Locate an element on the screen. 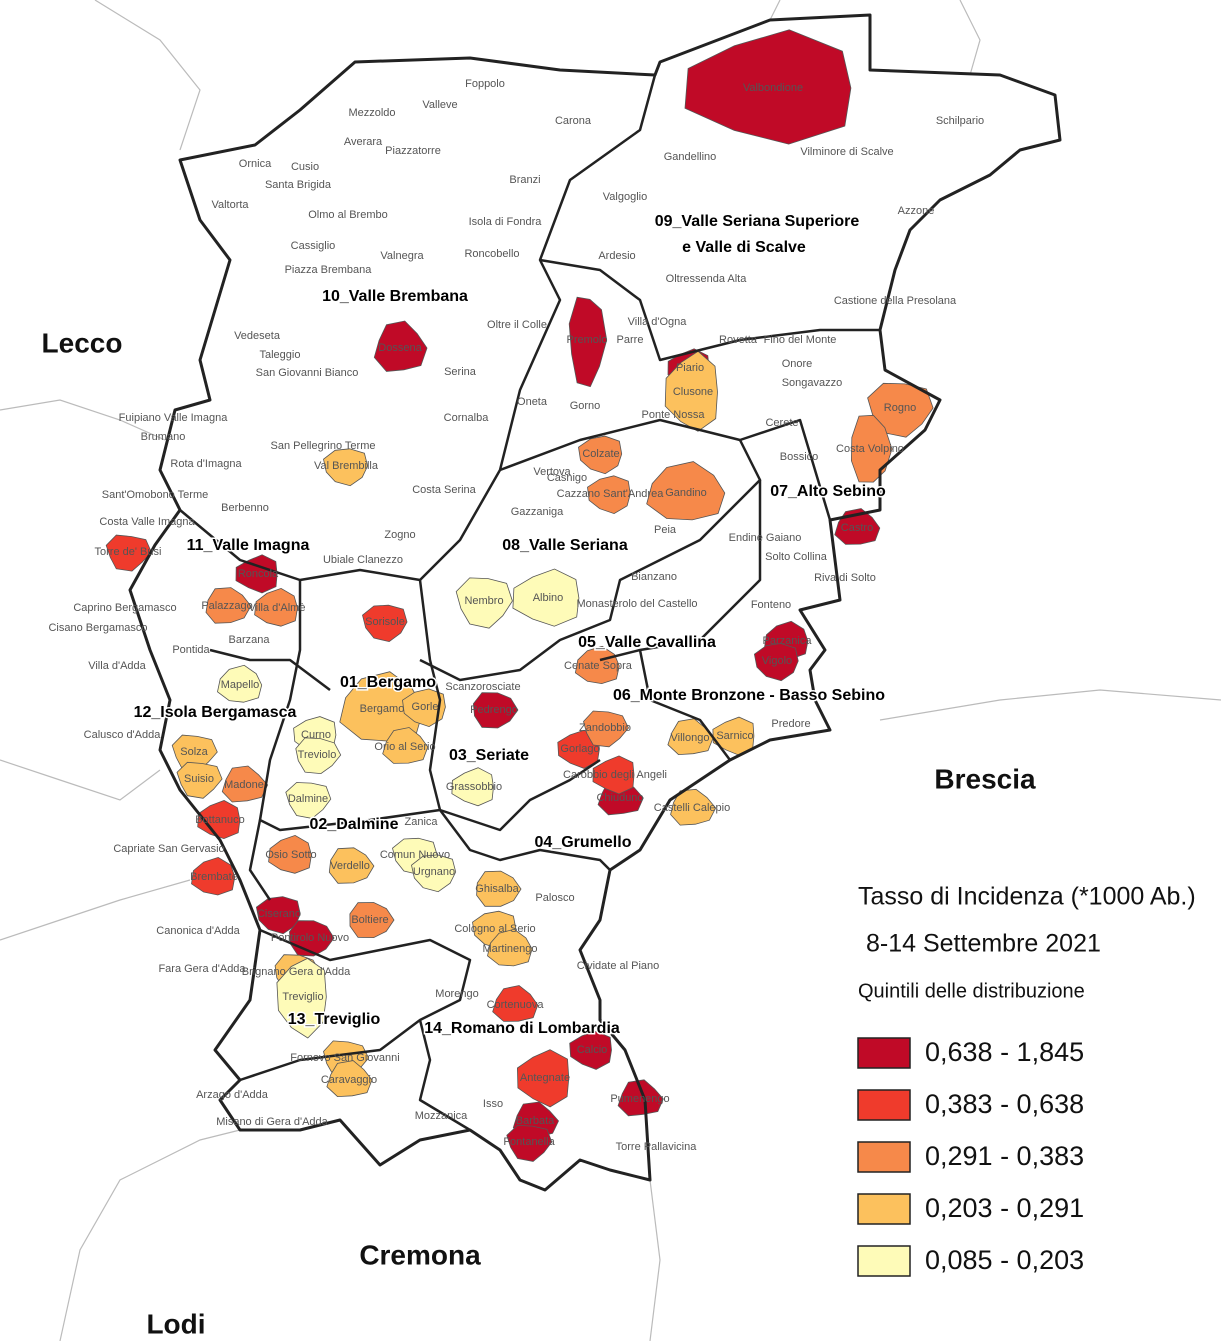 This screenshot has height=1341, width=1221. district-label: 05_Valle Cavallina is located at coordinates (647, 642).